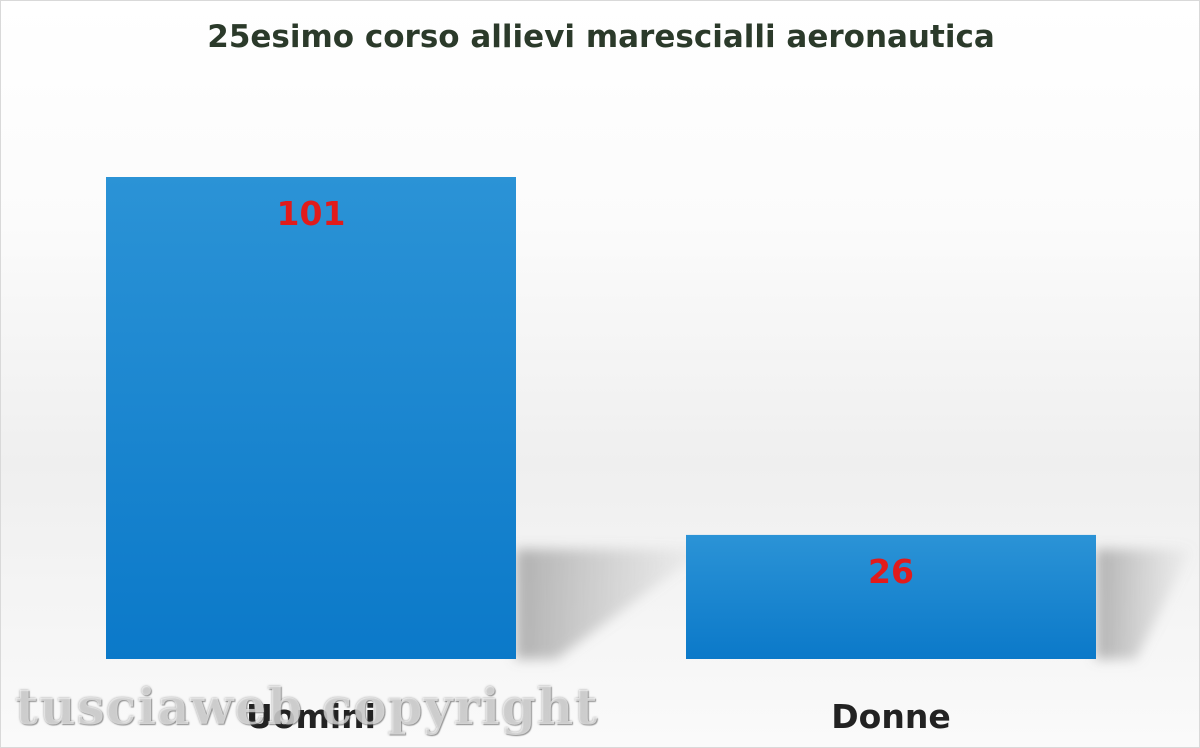  I want to click on category-labels: Uomini Donne, so click(598, 716).